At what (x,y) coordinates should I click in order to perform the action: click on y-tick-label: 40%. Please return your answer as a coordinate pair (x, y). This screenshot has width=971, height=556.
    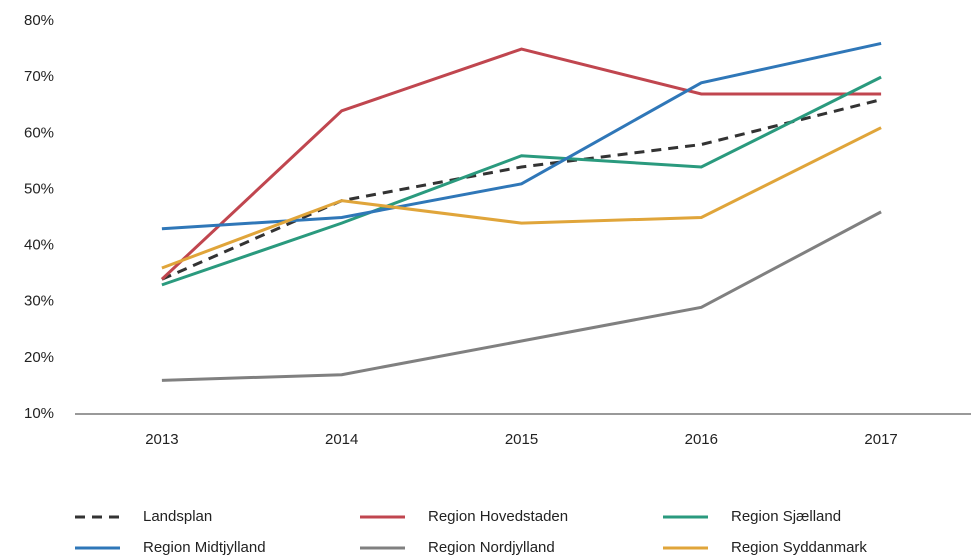
    Looking at the image, I should click on (39, 245).